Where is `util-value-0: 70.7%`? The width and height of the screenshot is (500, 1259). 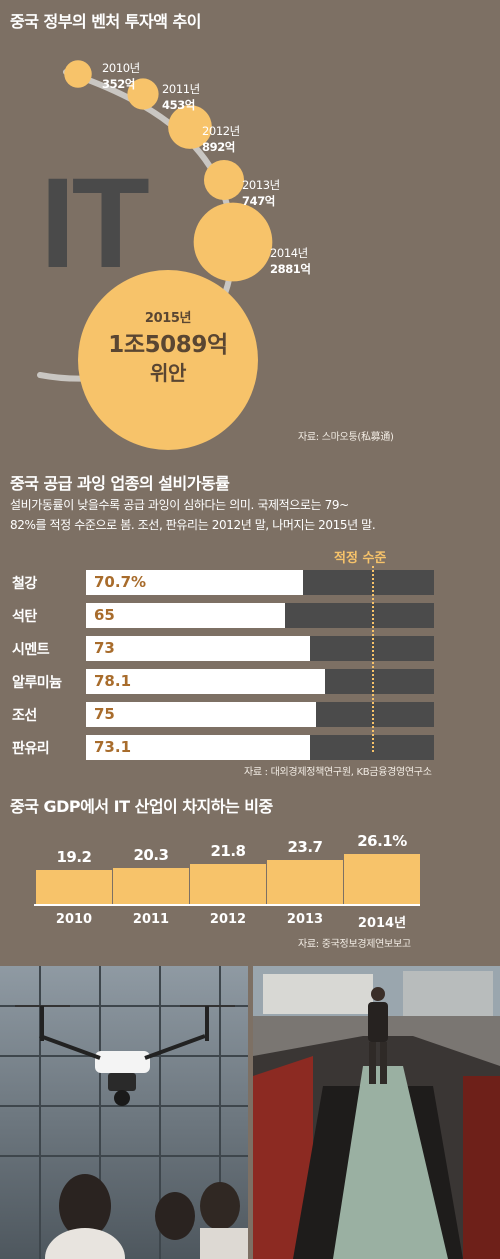
util-value-0: 70.7% is located at coordinates (120, 582).